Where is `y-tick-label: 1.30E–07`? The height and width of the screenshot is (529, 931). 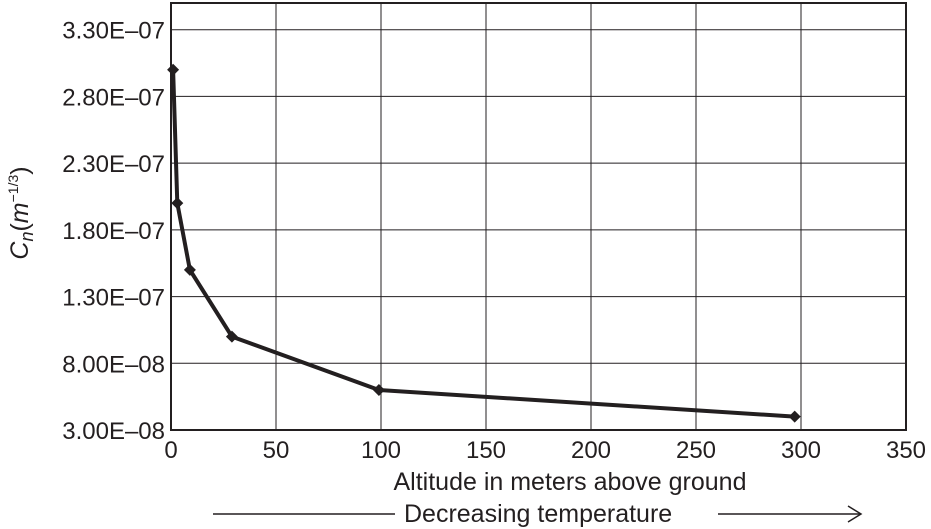 y-tick-label: 1.30E–07 is located at coordinates (113, 298).